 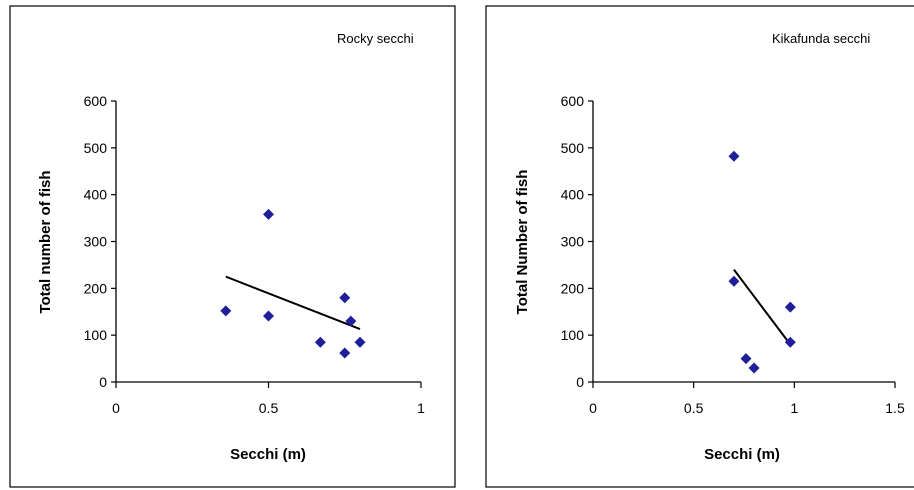 I want to click on chart-title-kikafunda: Kikafunda secchi, so click(x=821, y=38).